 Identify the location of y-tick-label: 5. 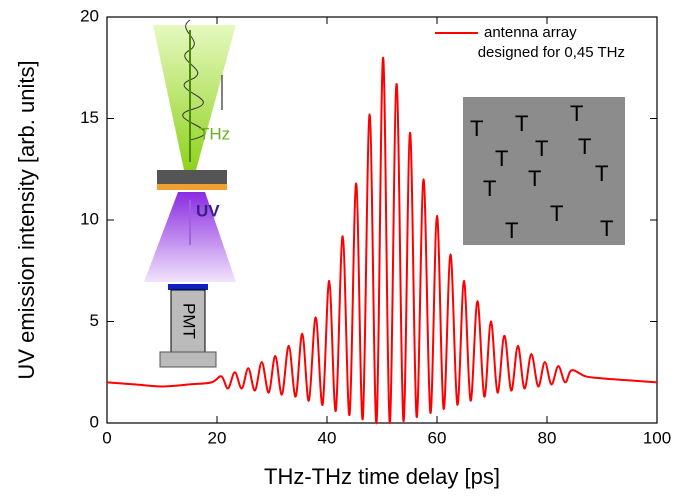
(94, 320).